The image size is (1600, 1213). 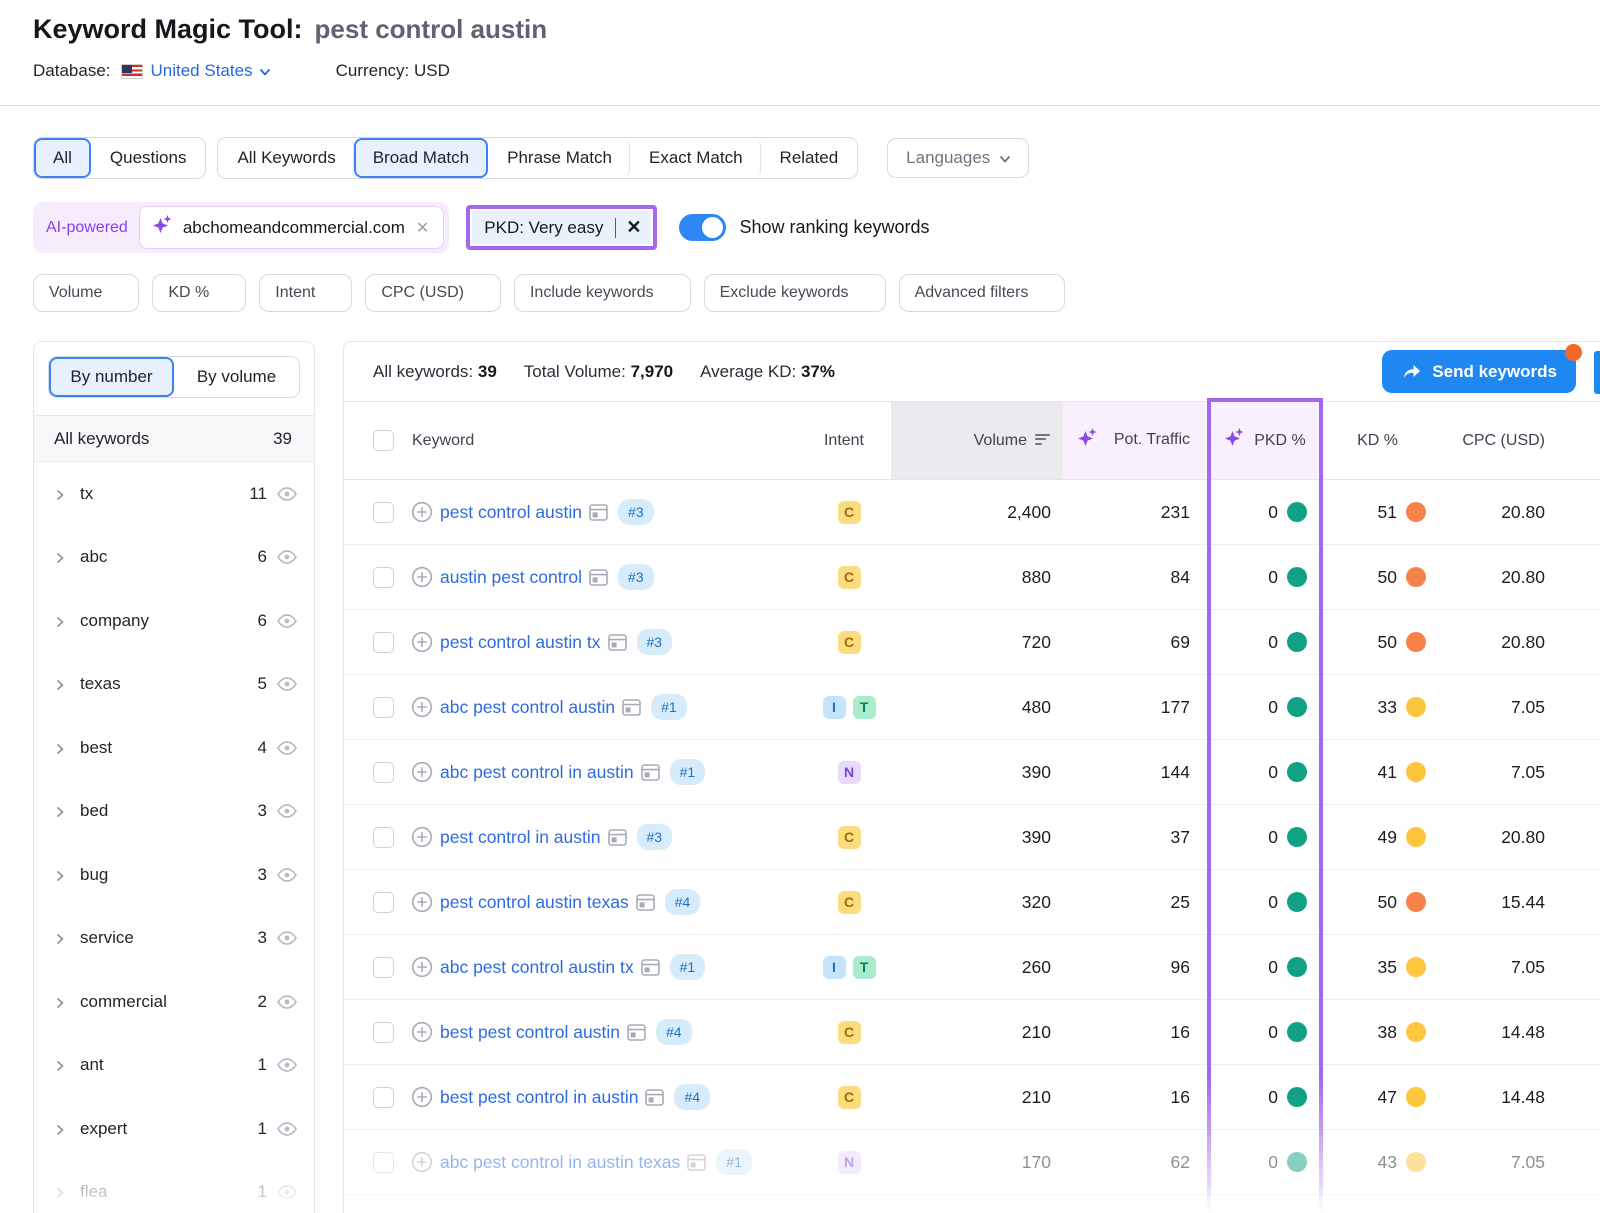 What do you see at coordinates (421, 158) in the screenshot?
I see `match-type-tab: Broad Match` at bounding box center [421, 158].